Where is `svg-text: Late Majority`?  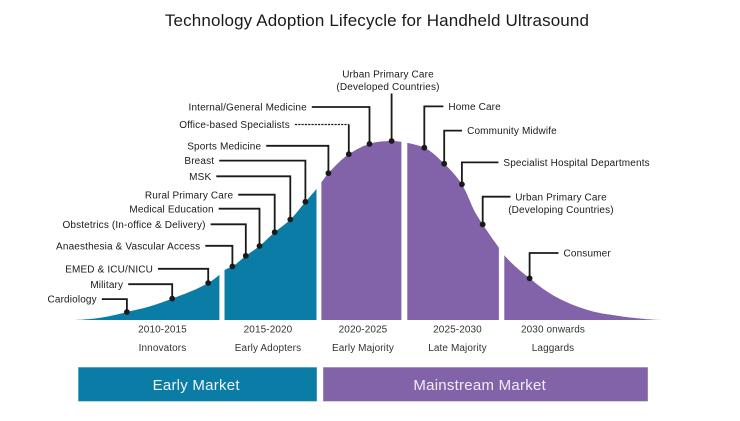 svg-text: Late Majority is located at coordinates (457, 348).